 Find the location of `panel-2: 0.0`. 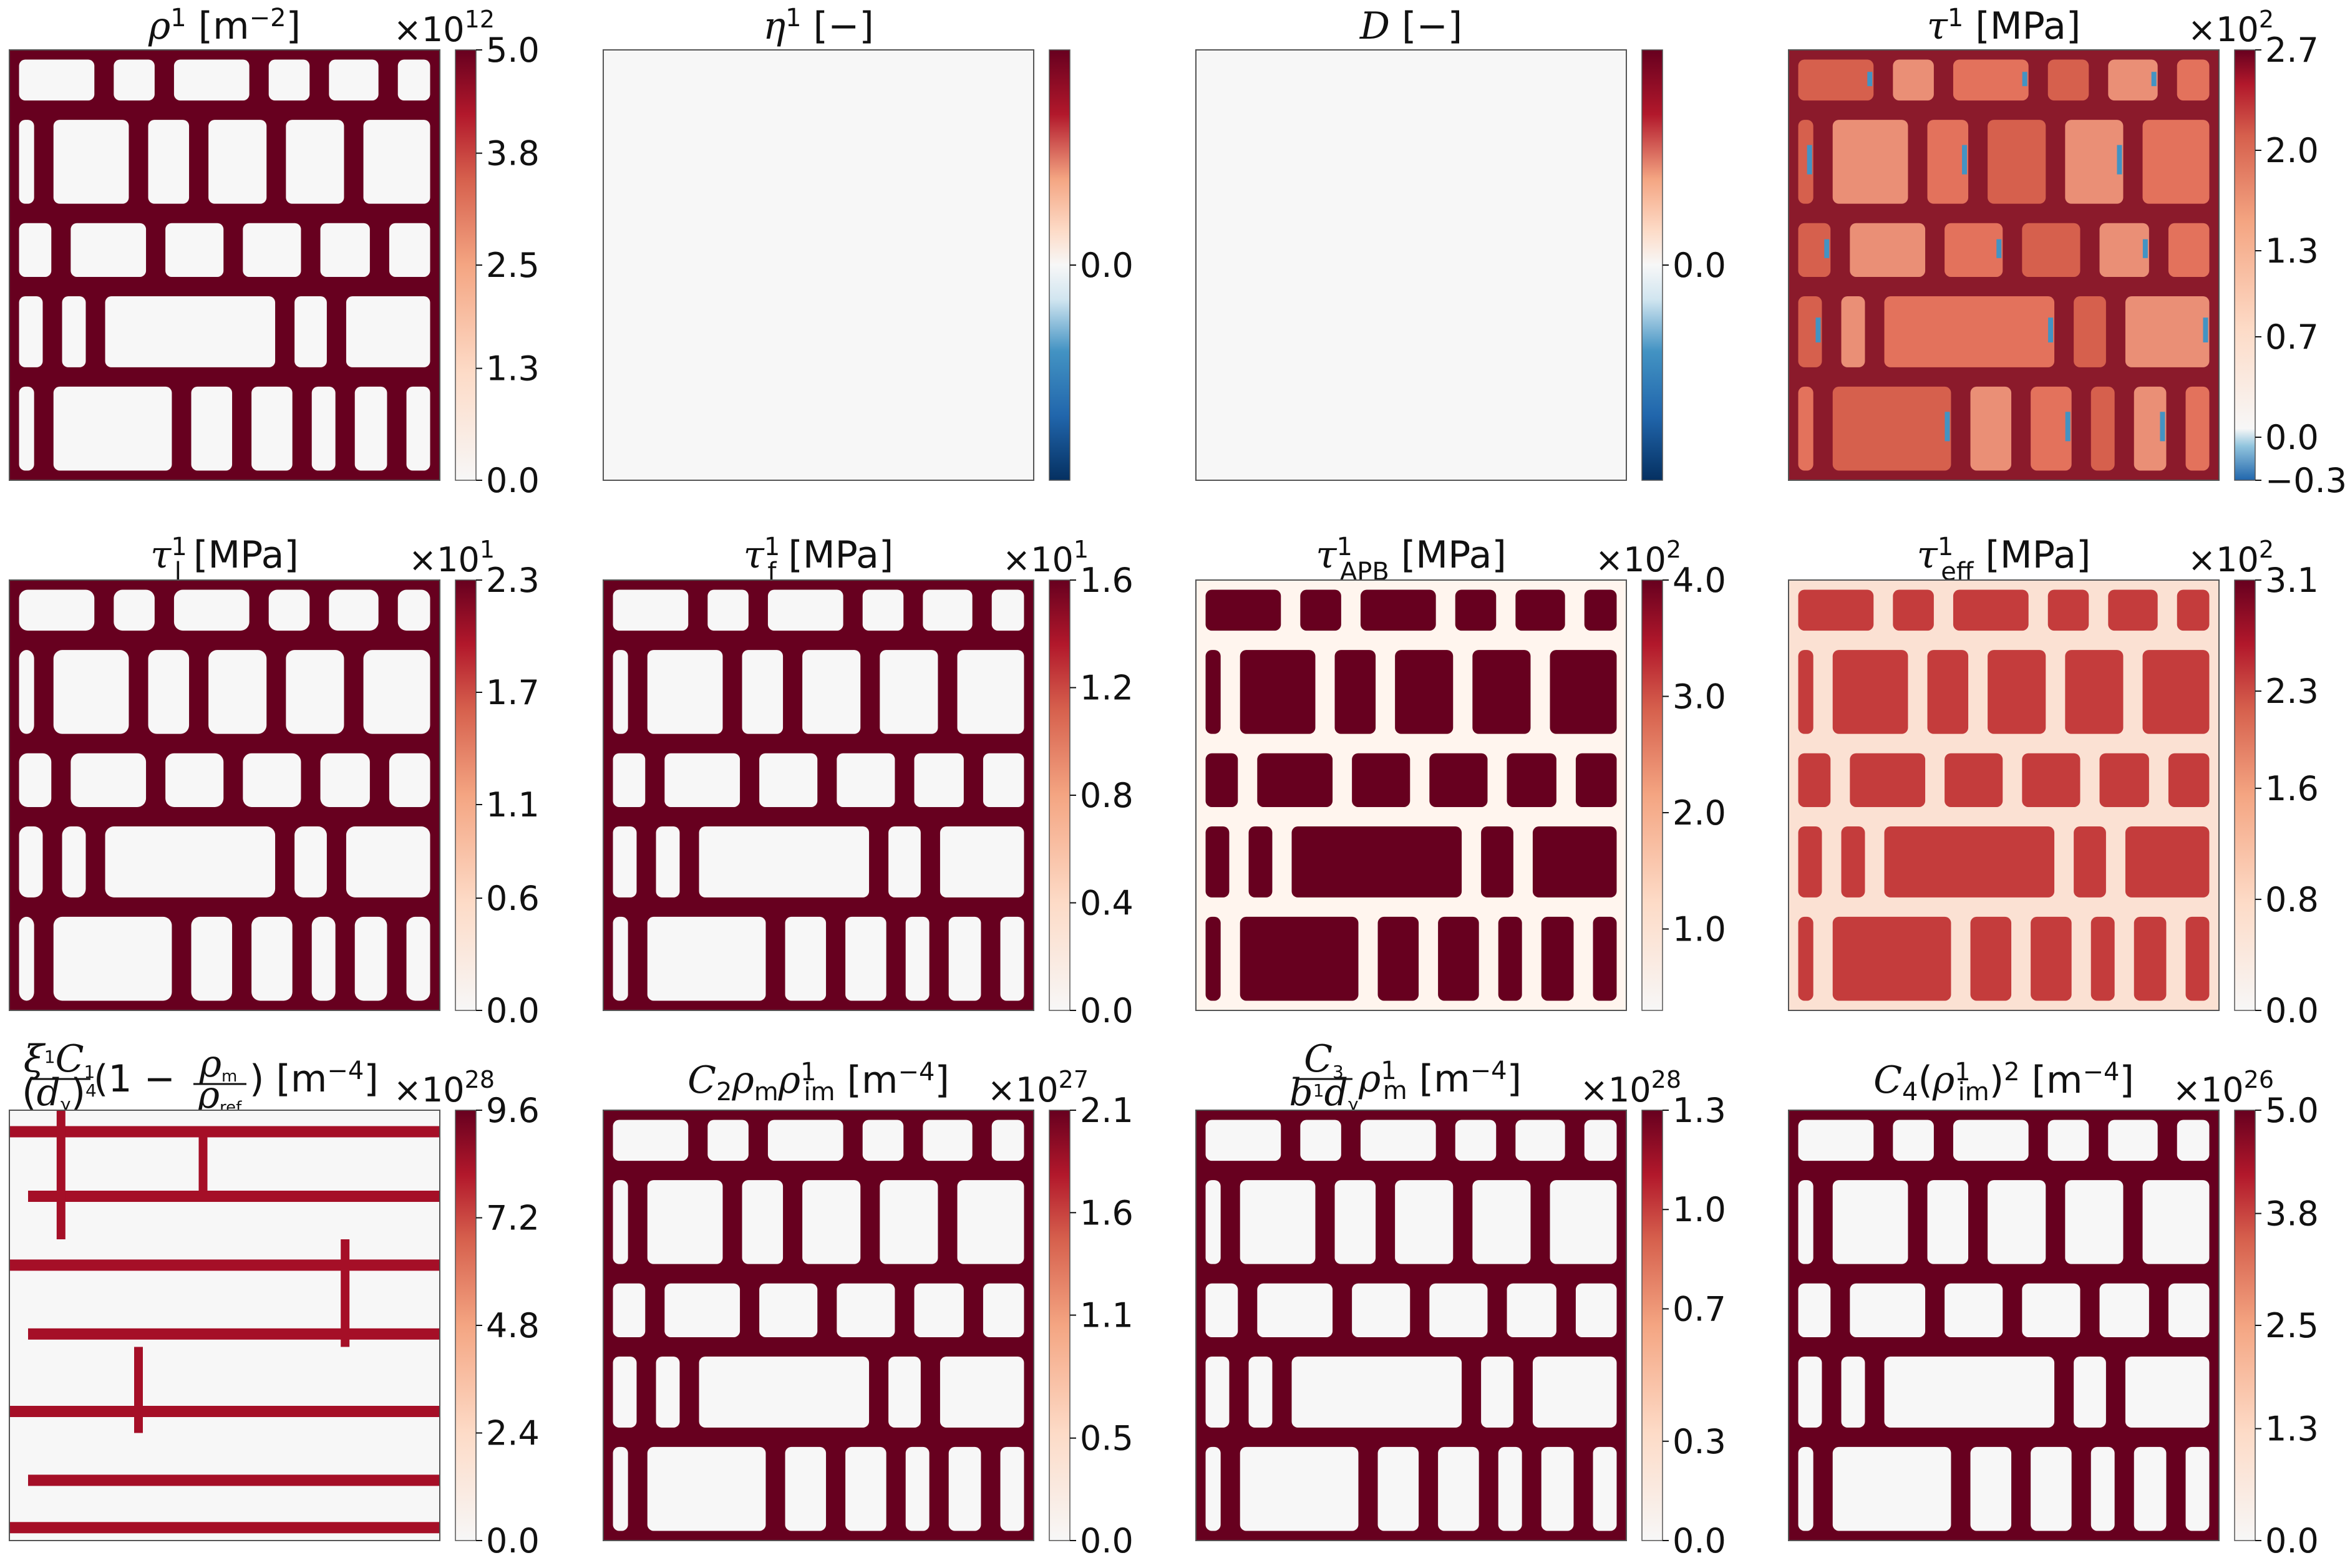

panel-2: 0.0 is located at coordinates (1460, 265).